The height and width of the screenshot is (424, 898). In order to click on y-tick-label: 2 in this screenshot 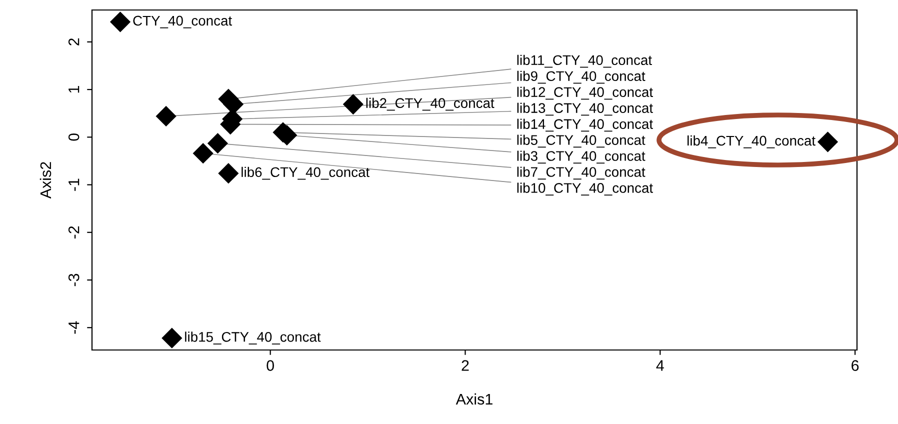, I will do `click(74, 42)`.